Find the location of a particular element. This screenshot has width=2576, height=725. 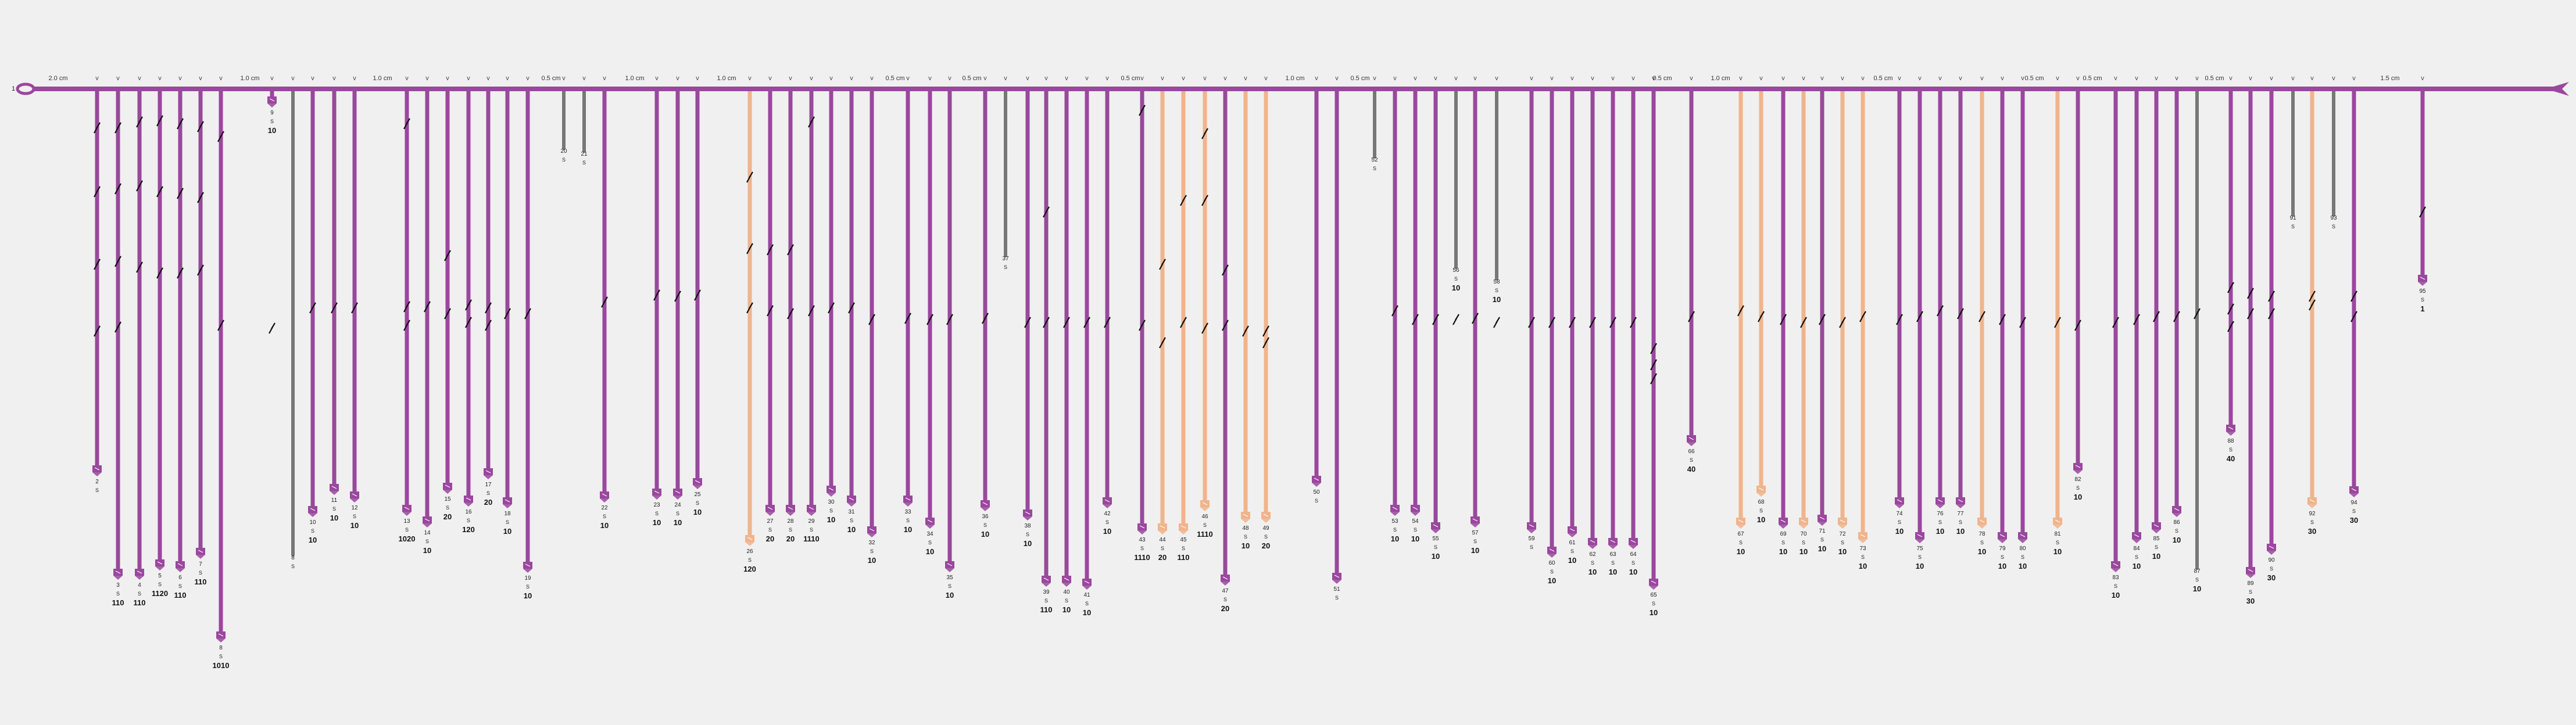

branch-94: 94 S 30 is located at coordinates (2354, 306).